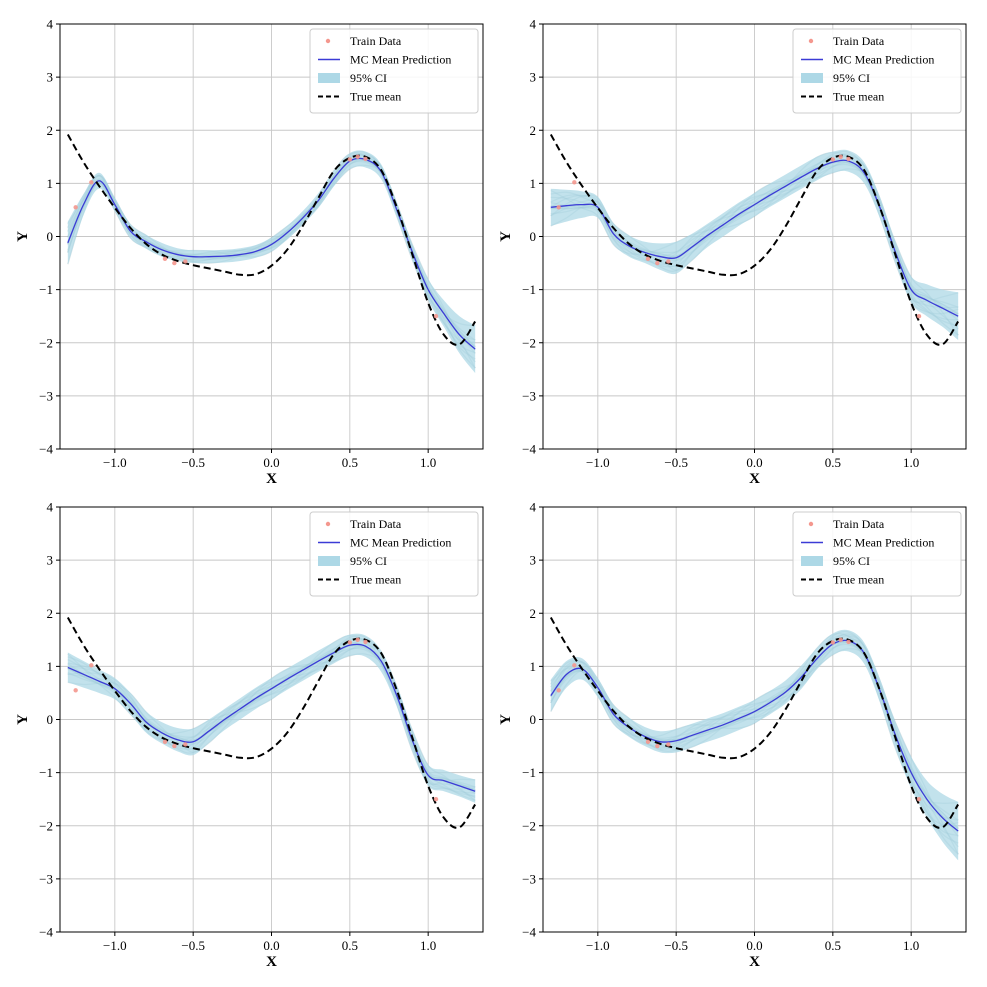 This screenshot has width=987, height=987. What do you see at coordinates (46, 289) in the screenshot?
I see `y-tick-label: −1` at bounding box center [46, 289].